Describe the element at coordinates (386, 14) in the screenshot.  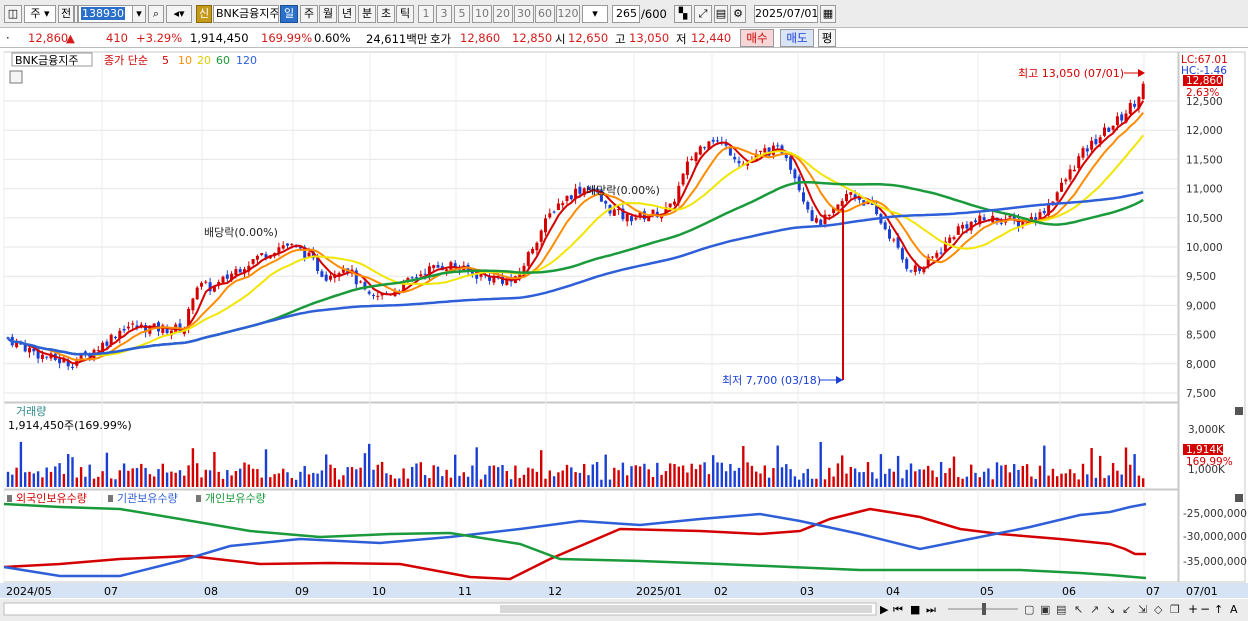
I see `period-second: 초` at that location.